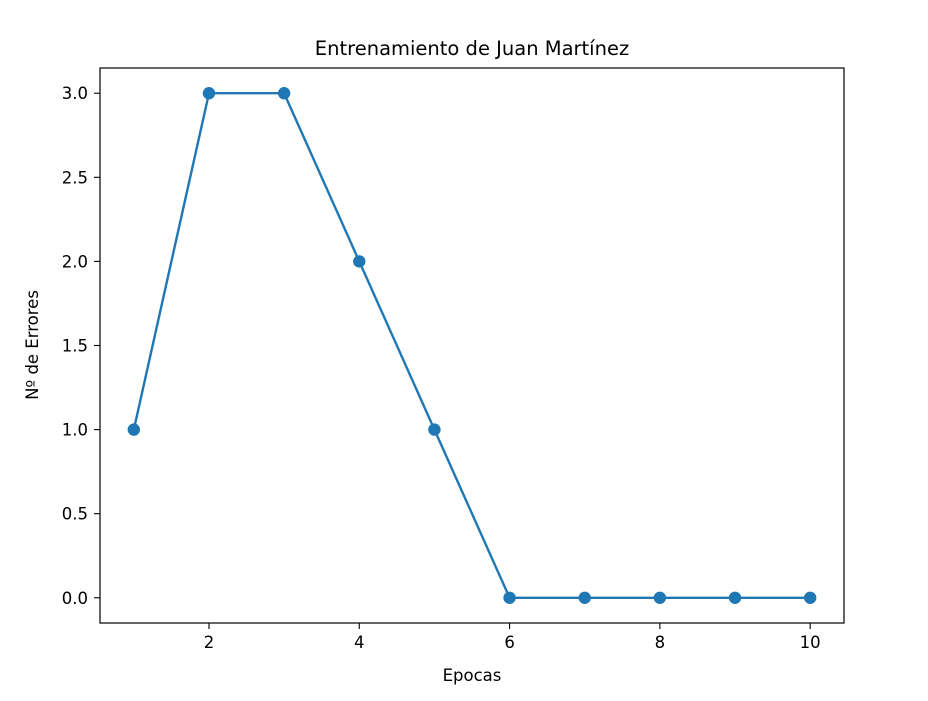 The width and height of the screenshot is (928, 701). What do you see at coordinates (472, 675) in the screenshot?
I see `x-axis-label: Epocas` at bounding box center [472, 675].